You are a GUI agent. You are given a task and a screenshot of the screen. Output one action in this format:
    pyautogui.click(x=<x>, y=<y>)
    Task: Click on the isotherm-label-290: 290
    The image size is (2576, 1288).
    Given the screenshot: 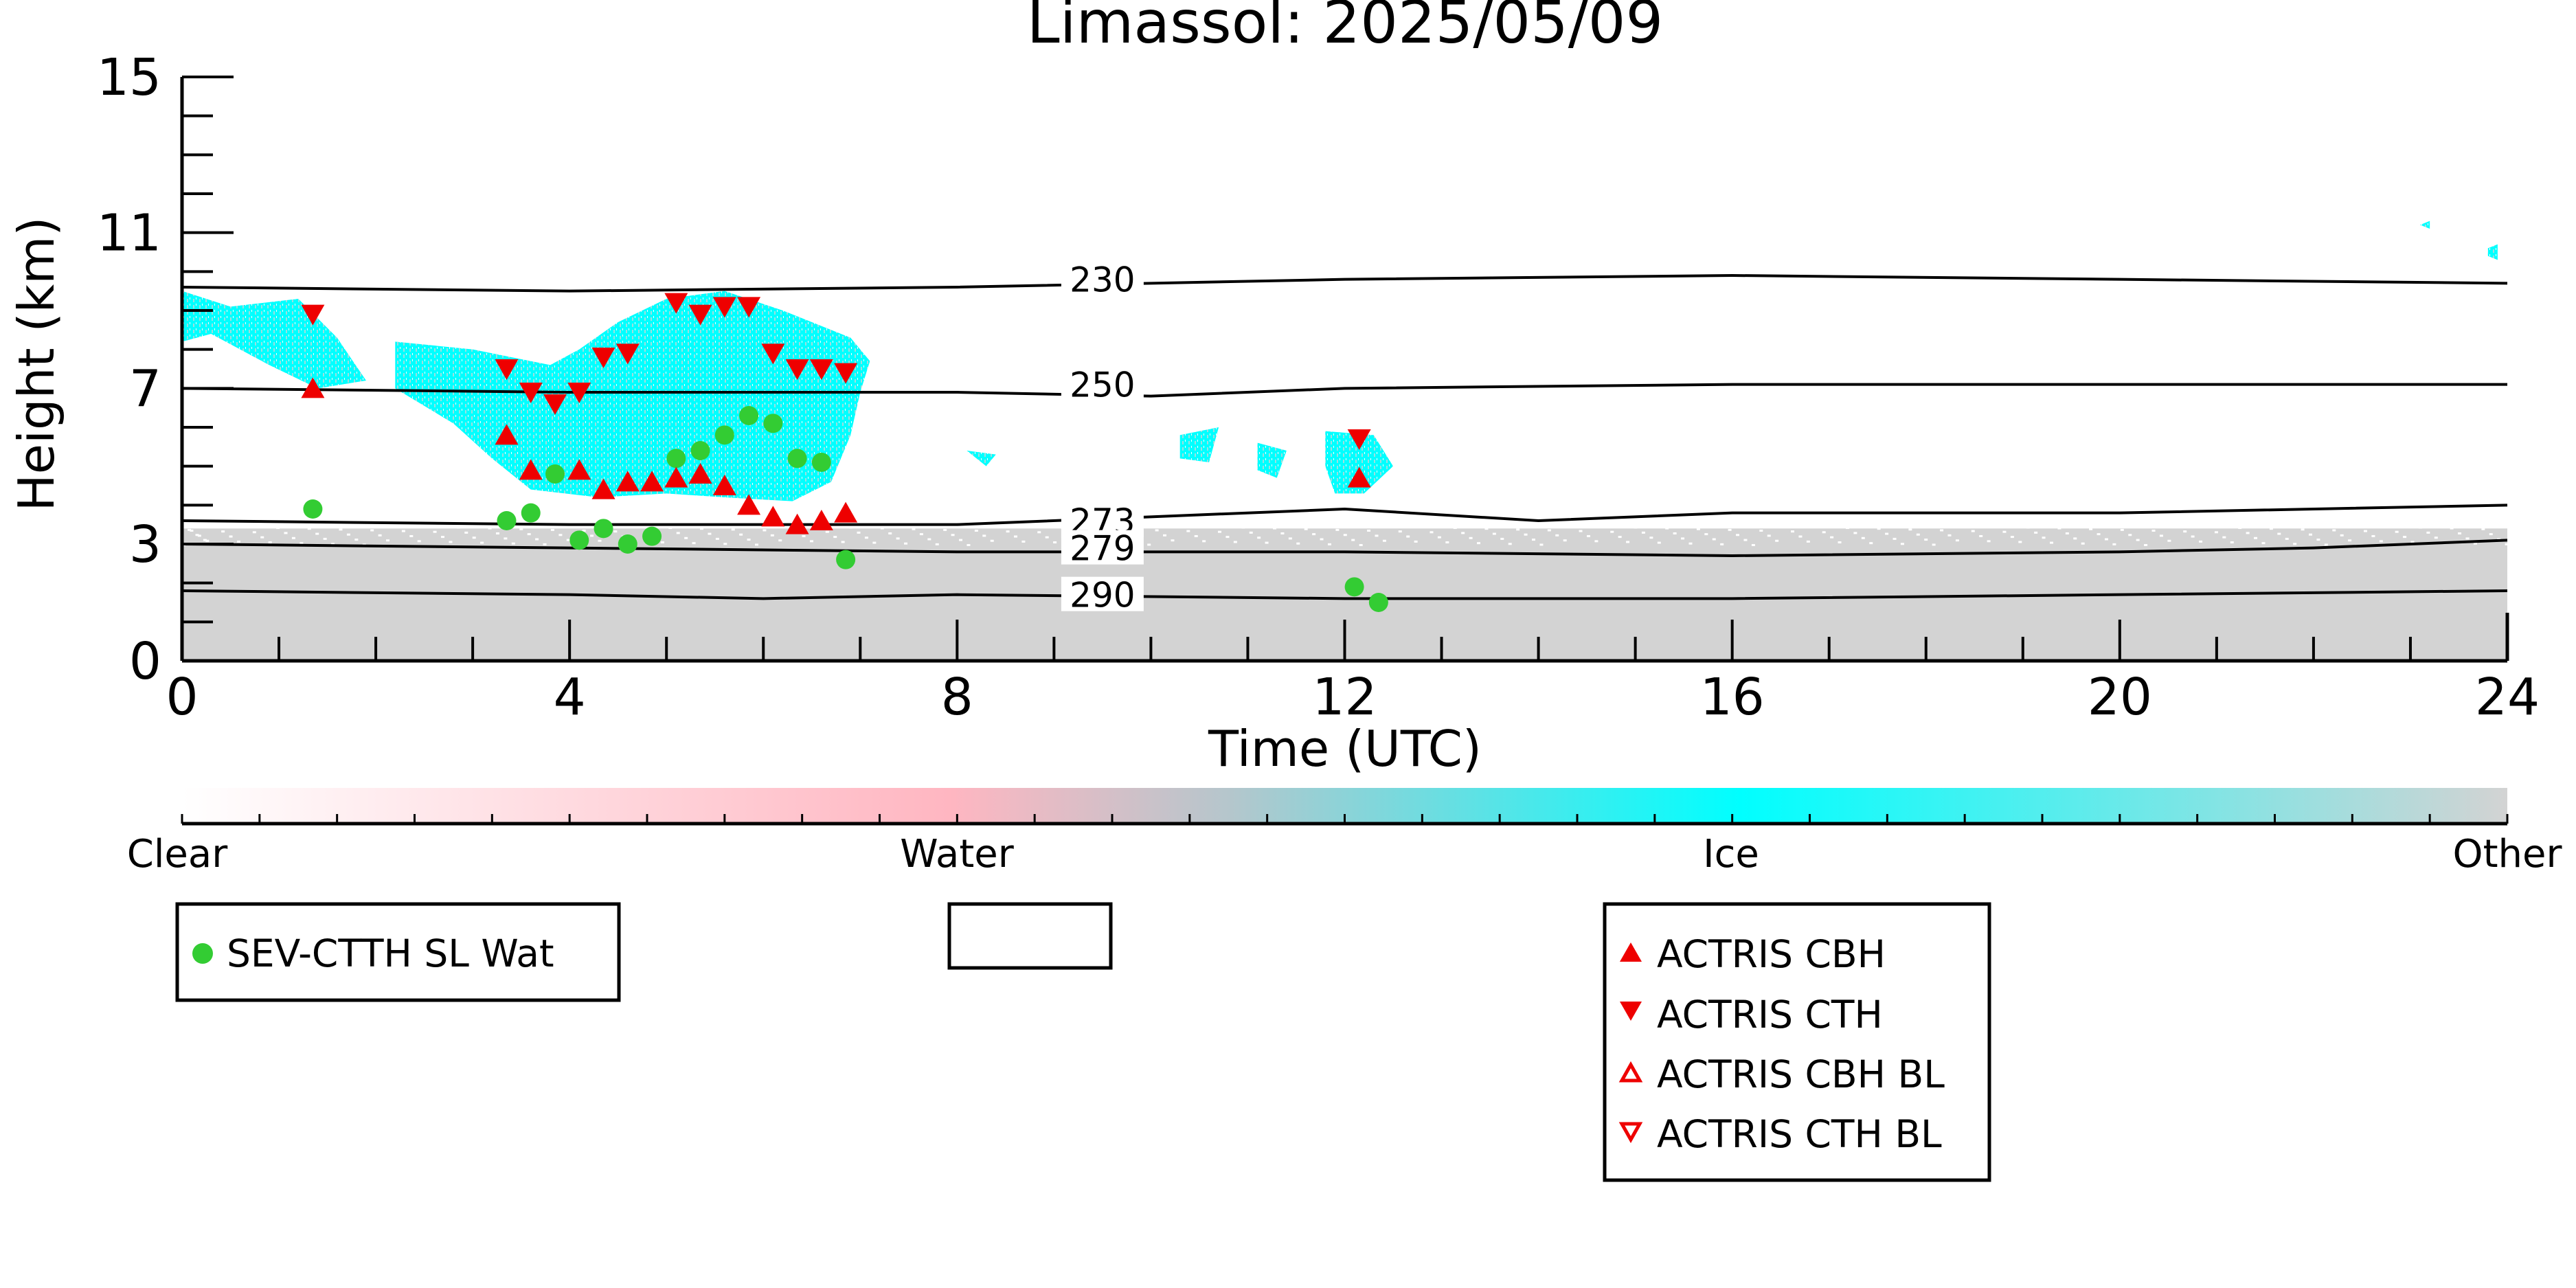 What is the action you would take?
    pyautogui.click(x=1102, y=595)
    